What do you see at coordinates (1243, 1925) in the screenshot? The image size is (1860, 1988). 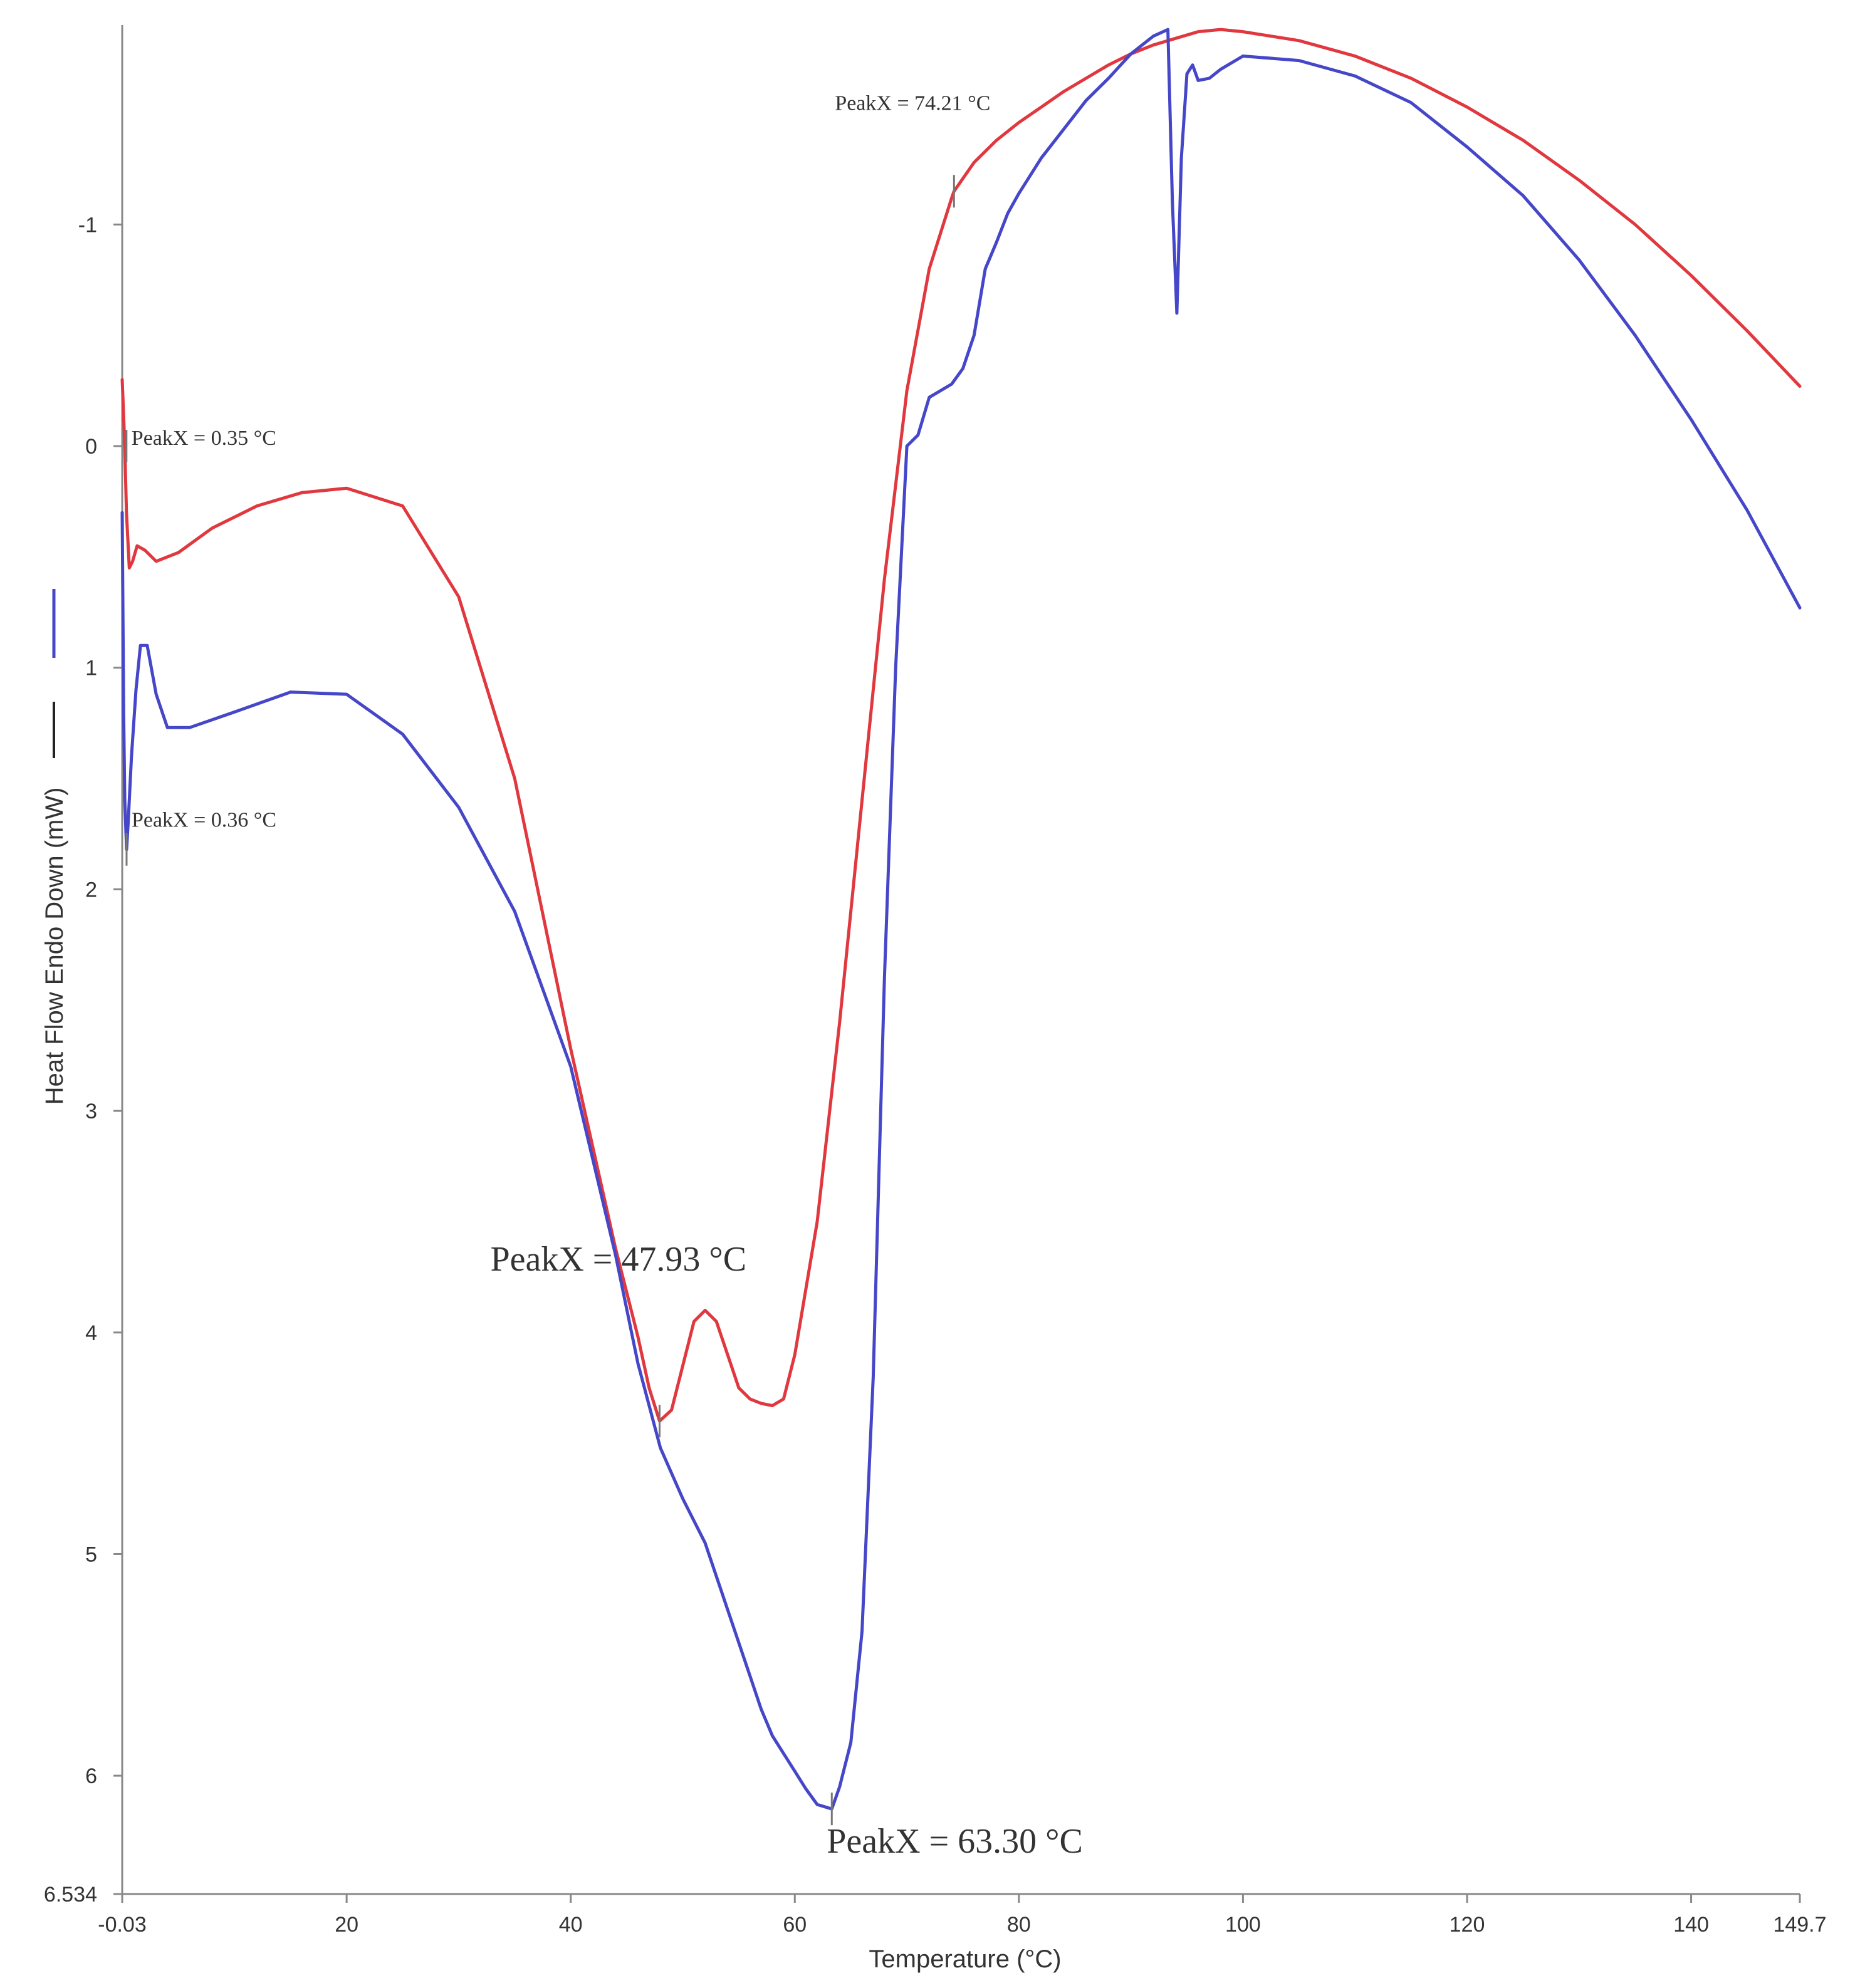 I see `x-tick-label: 100` at bounding box center [1243, 1925].